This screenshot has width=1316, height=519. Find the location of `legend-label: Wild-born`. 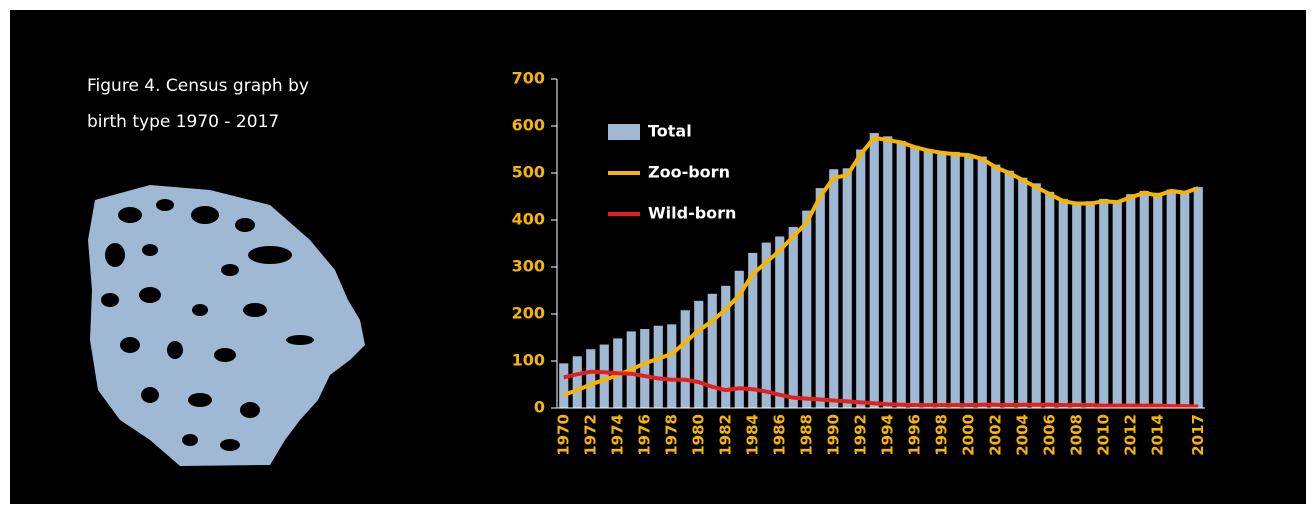

legend-label: Wild-born is located at coordinates (692, 213).